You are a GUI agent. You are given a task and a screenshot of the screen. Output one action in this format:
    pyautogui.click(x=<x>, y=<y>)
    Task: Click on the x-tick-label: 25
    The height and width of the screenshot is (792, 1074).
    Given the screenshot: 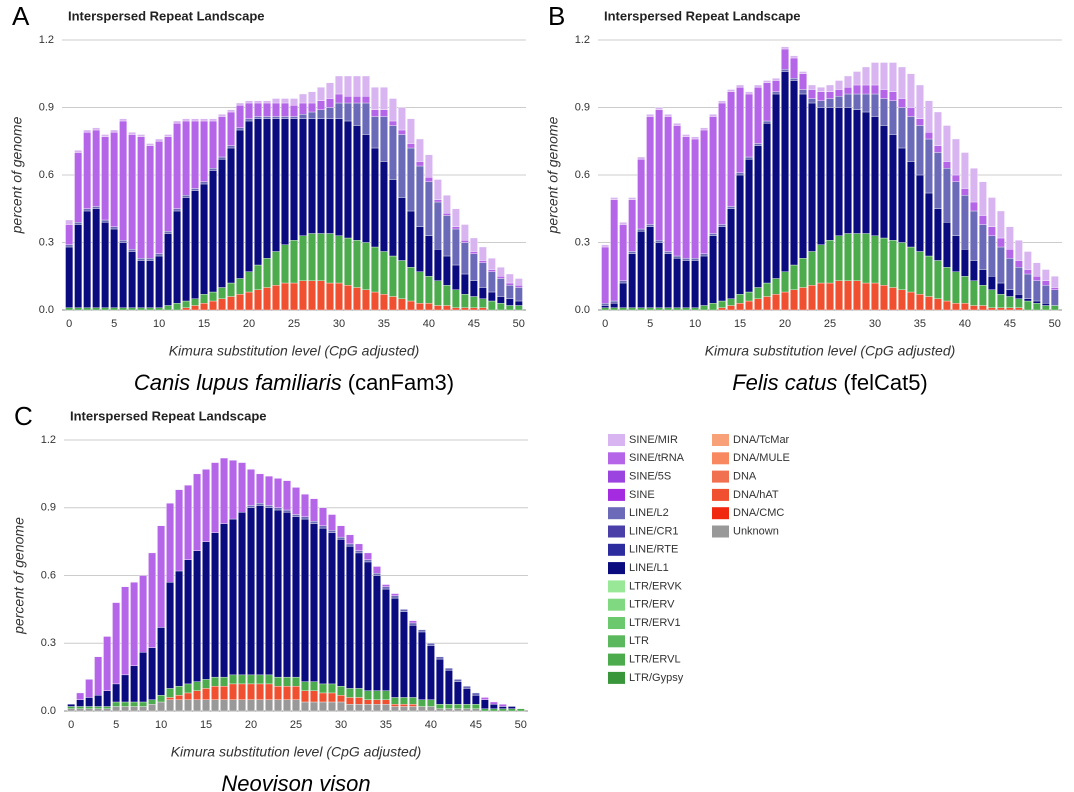 What is the action you would take?
    pyautogui.click(x=294, y=324)
    